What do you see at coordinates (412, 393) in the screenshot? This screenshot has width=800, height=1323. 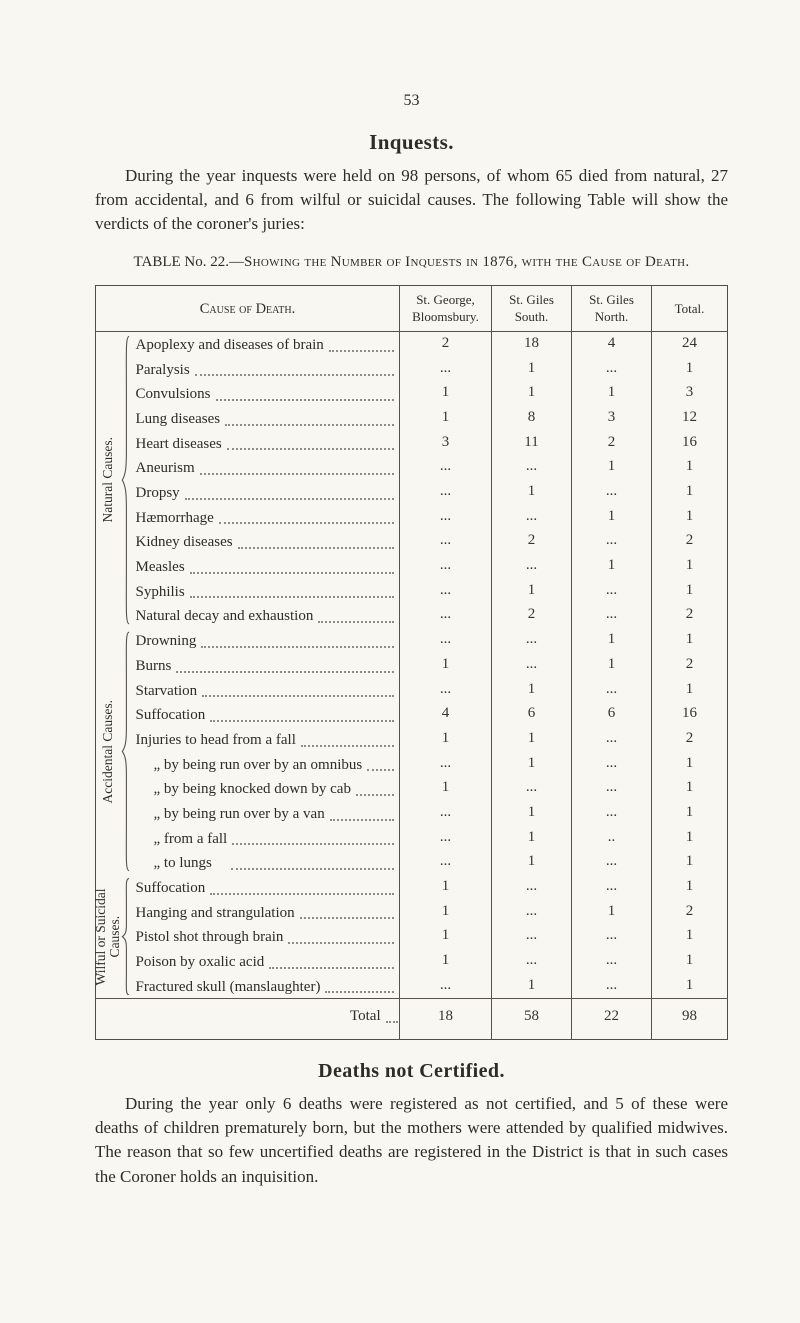 I see `table-row: Convulsions 1 1 1 3` at bounding box center [412, 393].